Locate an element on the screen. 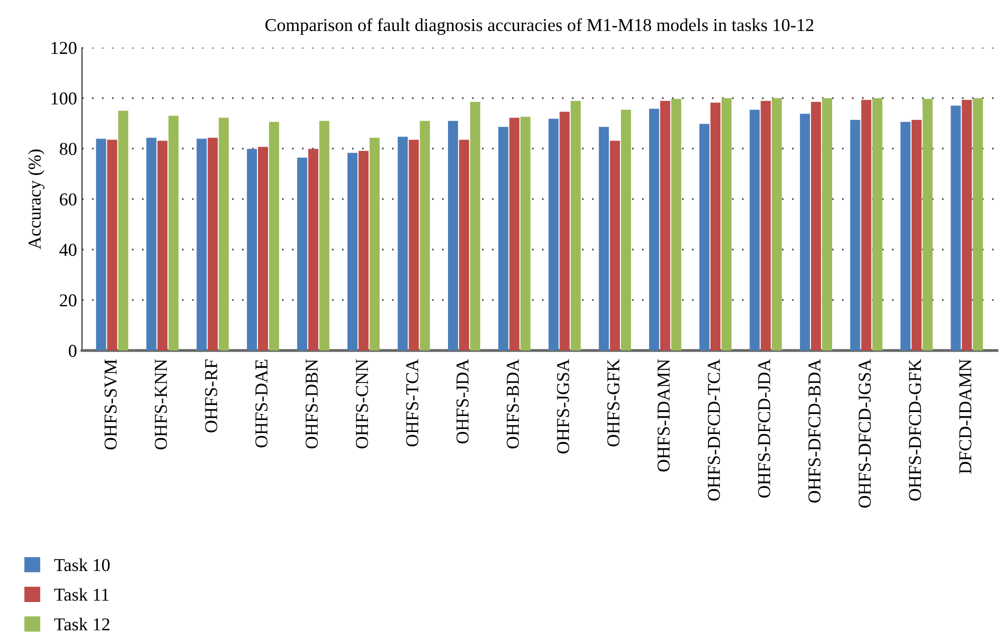  x-tick-label: OHFS-IDAMN is located at coordinates (664, 415).